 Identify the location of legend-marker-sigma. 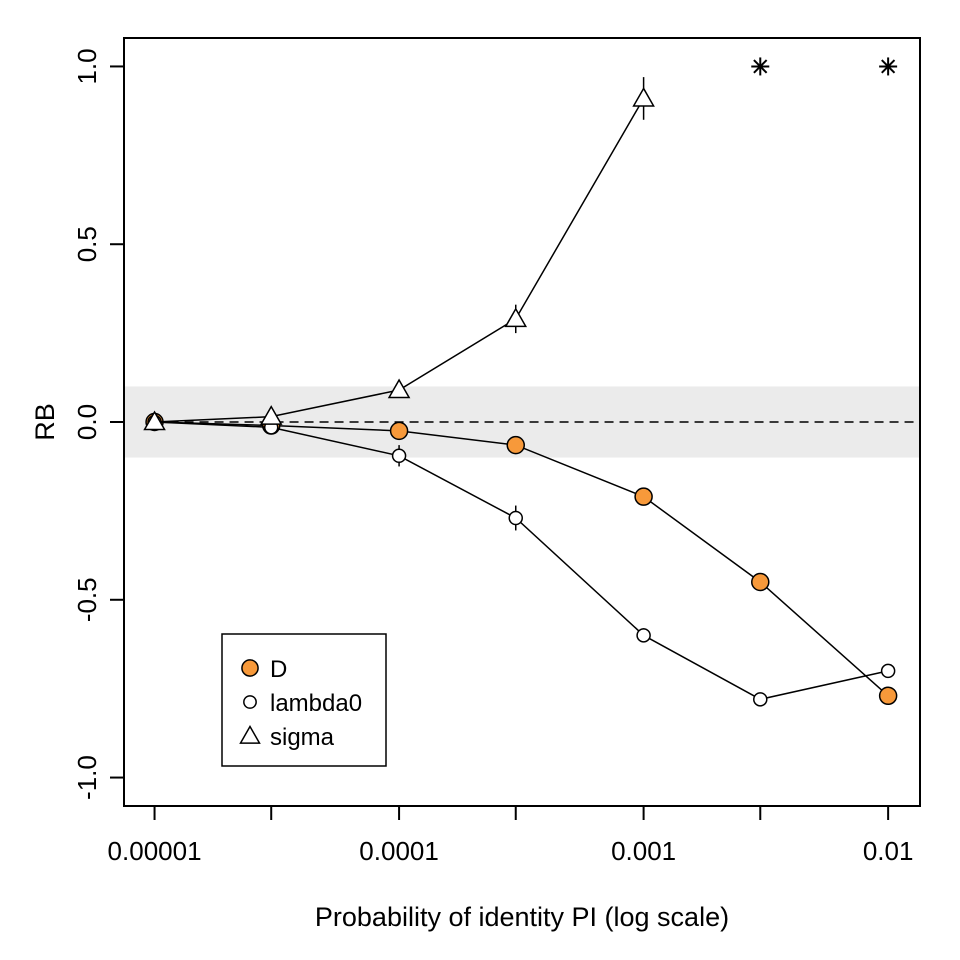
(250, 734).